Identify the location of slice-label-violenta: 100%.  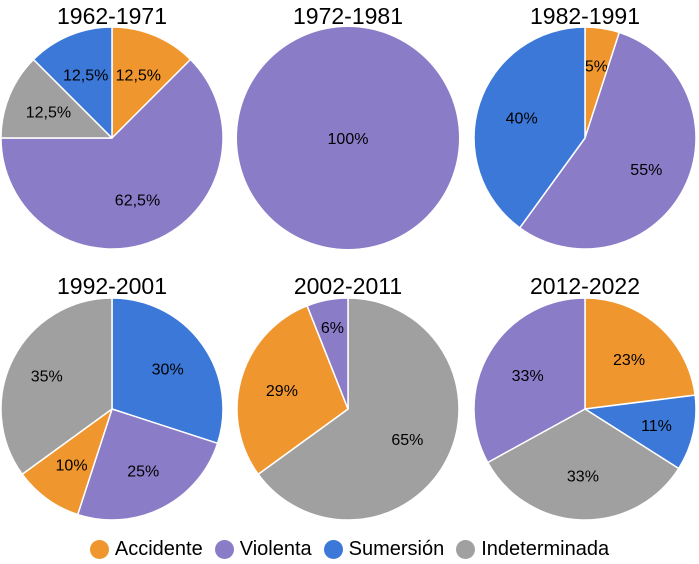
(348, 139).